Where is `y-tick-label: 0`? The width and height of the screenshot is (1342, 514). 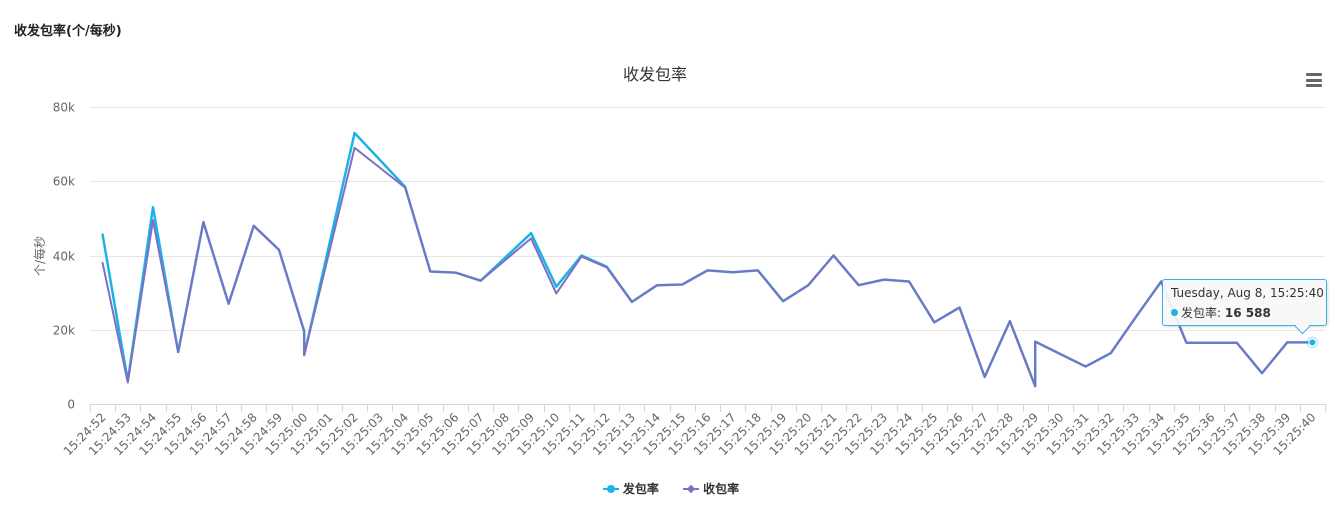 y-tick-label: 0 is located at coordinates (71, 405).